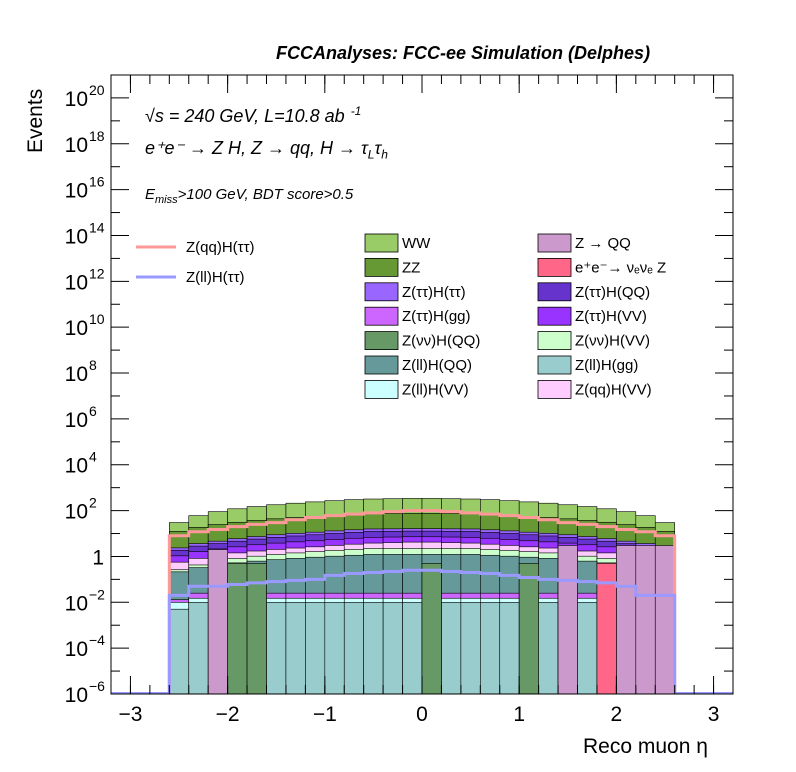  Describe the element at coordinates (603, 243) in the screenshot. I see `legend-entry-label: Z → QQ` at that location.